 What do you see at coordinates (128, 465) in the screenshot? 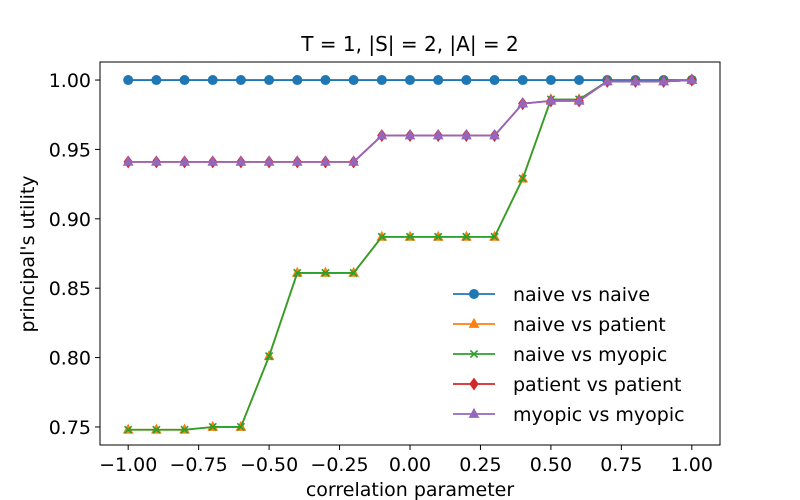
I see `x-tick-label: −1.00` at bounding box center [128, 465].